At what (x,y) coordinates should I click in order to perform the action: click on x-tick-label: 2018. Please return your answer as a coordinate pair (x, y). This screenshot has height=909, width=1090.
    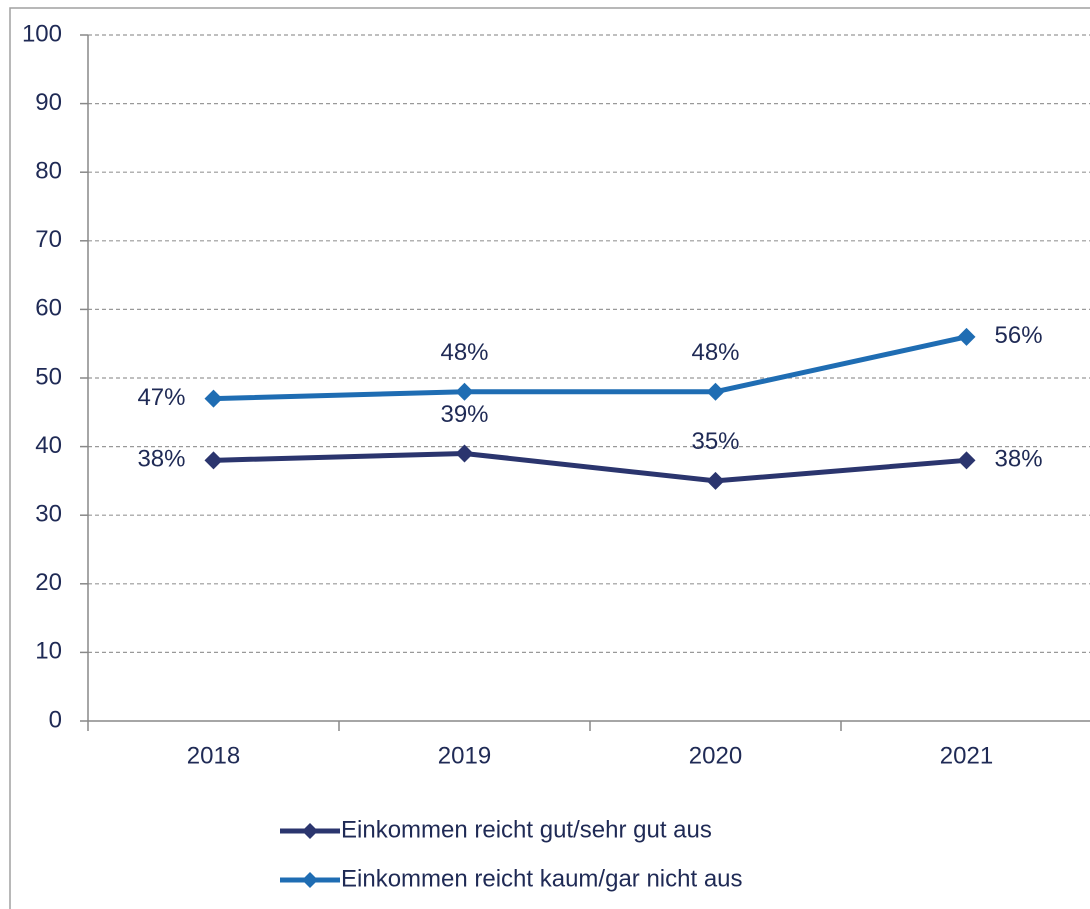
    Looking at the image, I should click on (213, 755).